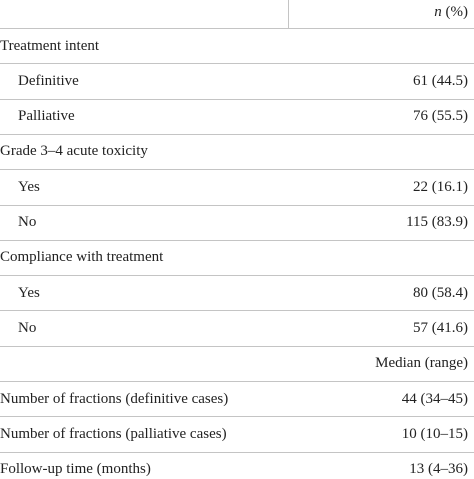 The image size is (474, 479). What do you see at coordinates (440, 80) in the screenshot?
I see `row-value: 61 (44.5)` at bounding box center [440, 80].